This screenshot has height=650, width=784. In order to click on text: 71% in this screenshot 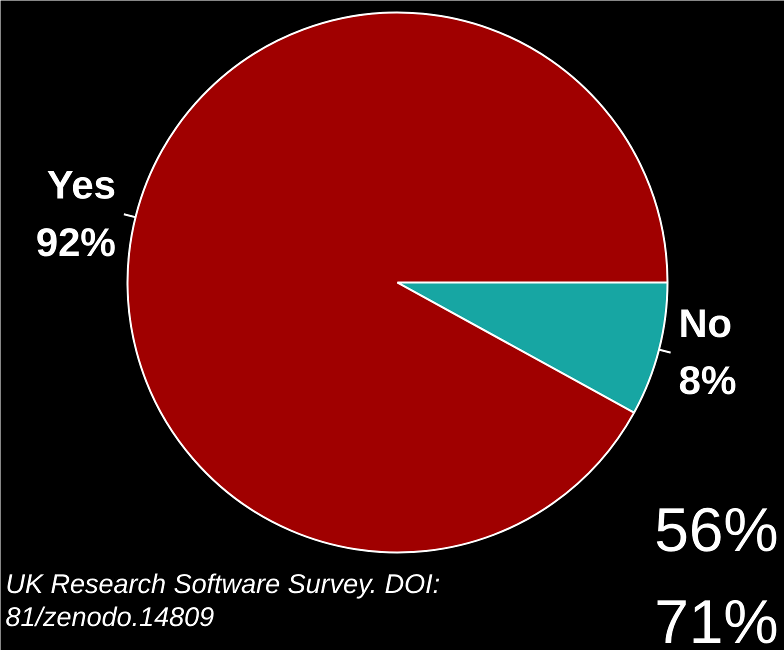, I will do `click(716, 619)`.